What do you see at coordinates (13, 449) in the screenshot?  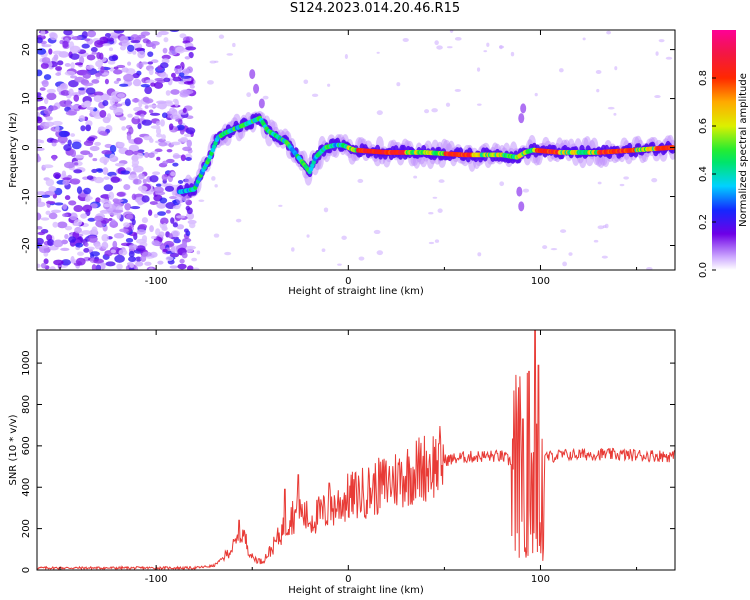 I see `y-axis-title: SNR (10 * v/v)` at bounding box center [13, 449].